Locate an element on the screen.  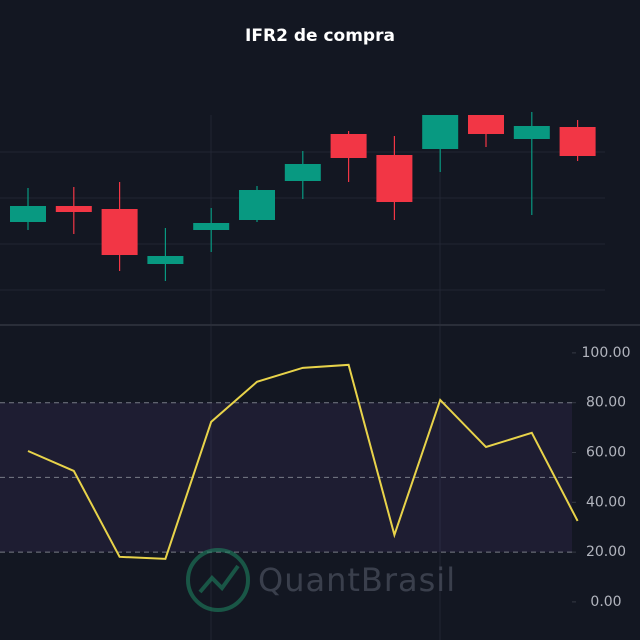
watermark-text: QuantBrasil is located at coordinates (357, 580).